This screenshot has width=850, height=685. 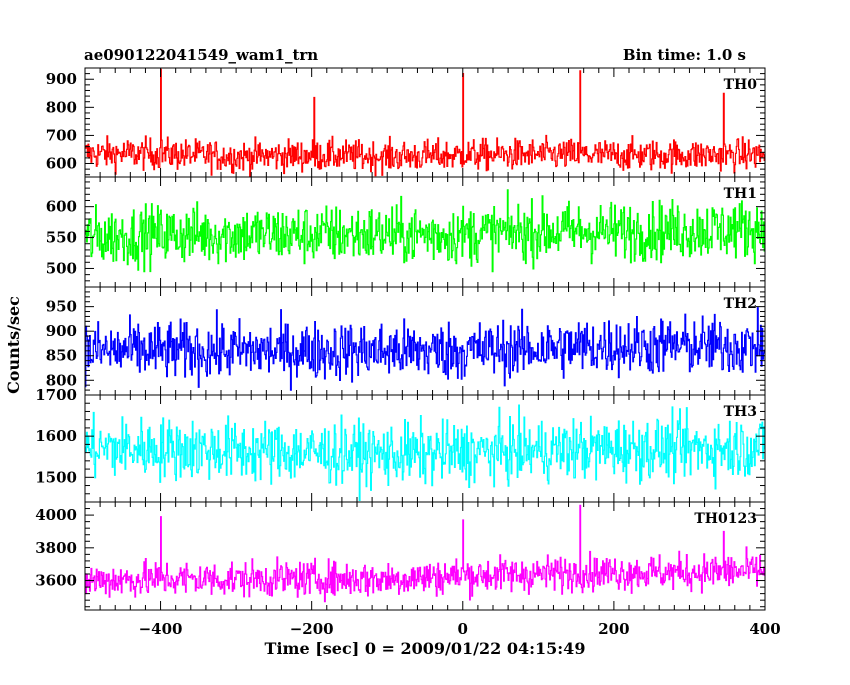 I want to click on chart-title: ae090122041549_wam1_trn, so click(x=201, y=55).